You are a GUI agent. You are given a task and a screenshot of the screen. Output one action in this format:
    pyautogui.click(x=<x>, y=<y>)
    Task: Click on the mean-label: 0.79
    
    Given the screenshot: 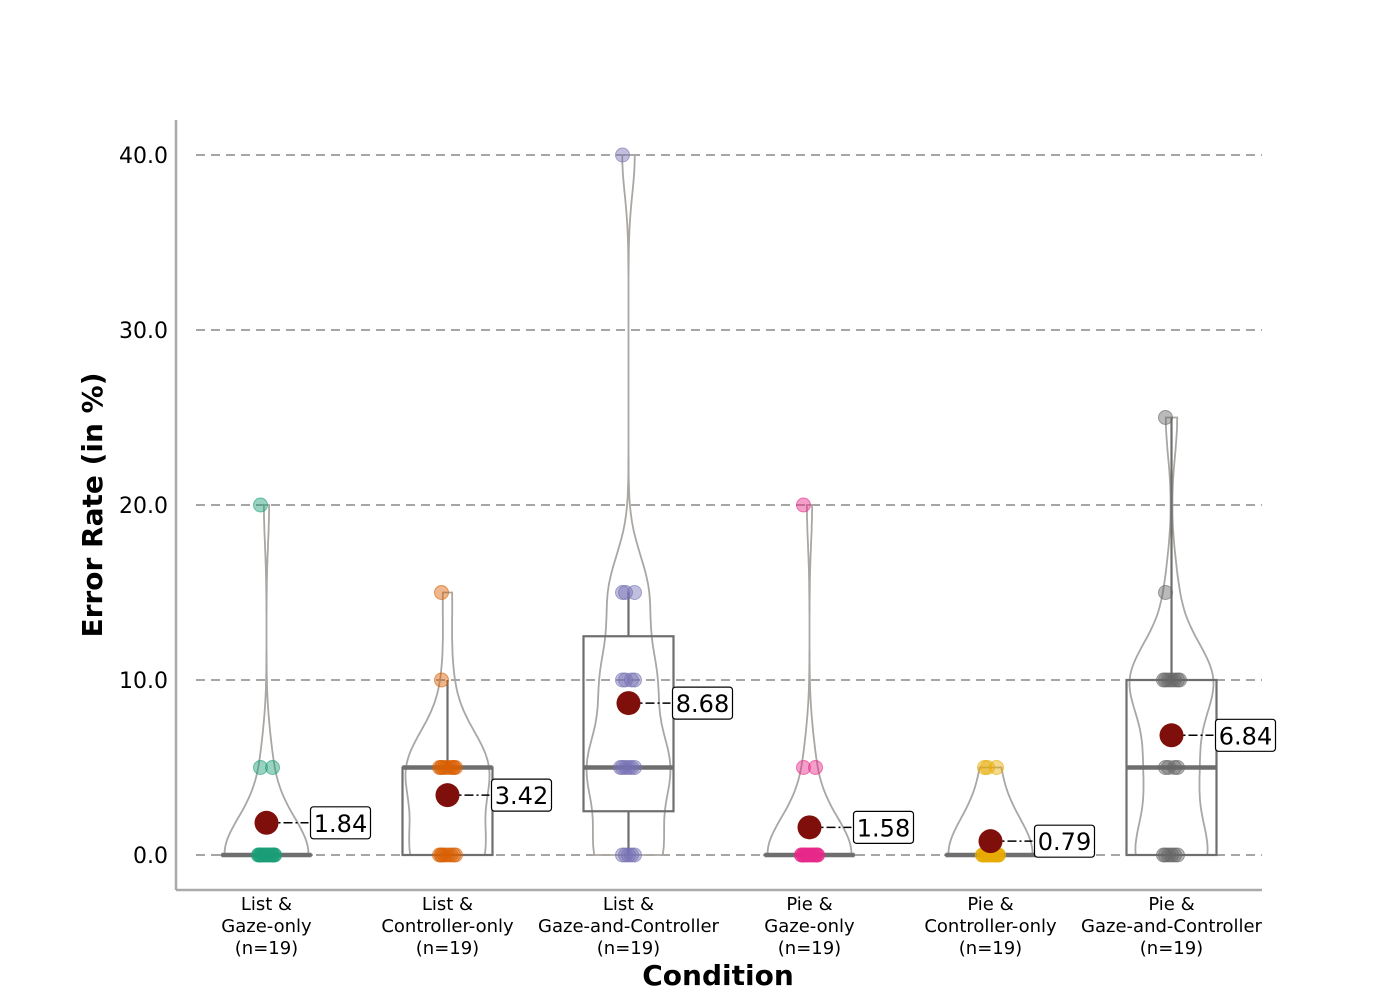 What is the action you would take?
    pyautogui.click(x=1064, y=842)
    